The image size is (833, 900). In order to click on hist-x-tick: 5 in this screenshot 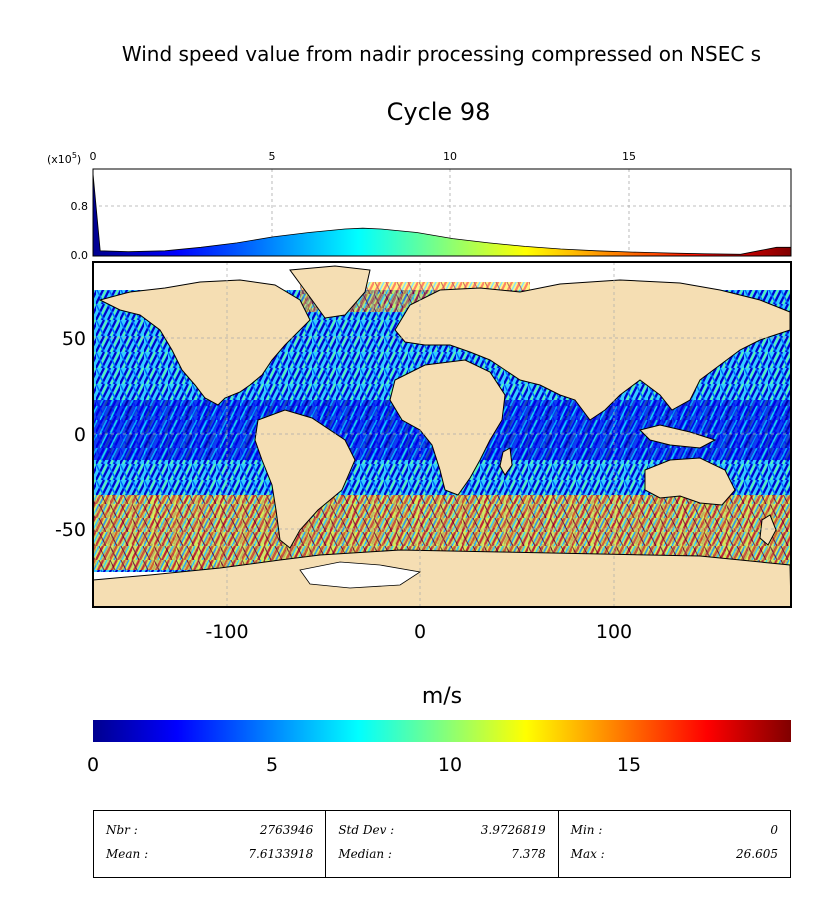, I will do `click(272, 156)`.